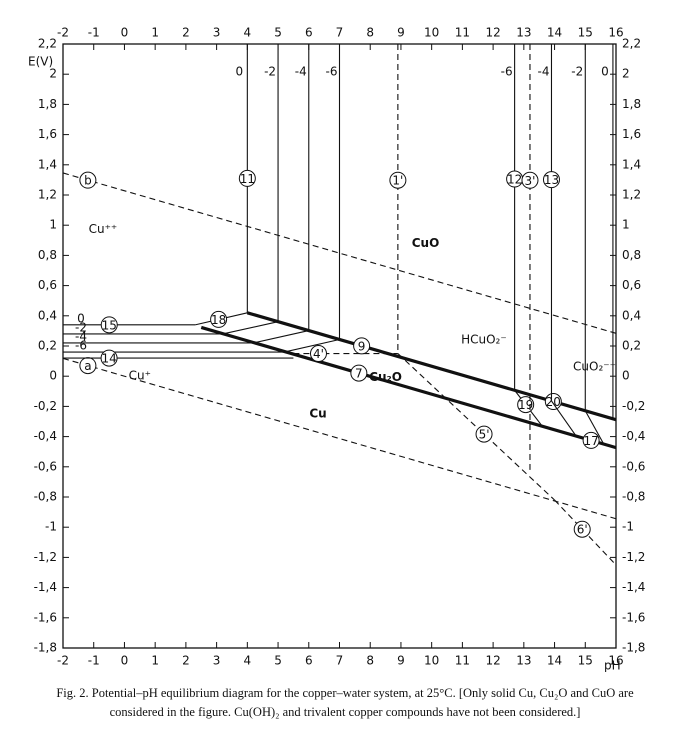  I want to click on line-label: 20, so click(553, 402).